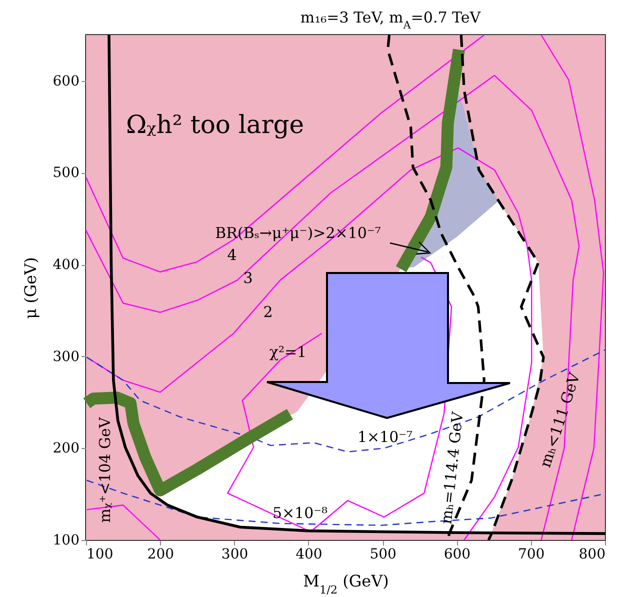 The height and width of the screenshot is (597, 617). Describe the element at coordinates (300, 513) in the screenshot. I see `annotation: 5×10⁻⁸` at that location.